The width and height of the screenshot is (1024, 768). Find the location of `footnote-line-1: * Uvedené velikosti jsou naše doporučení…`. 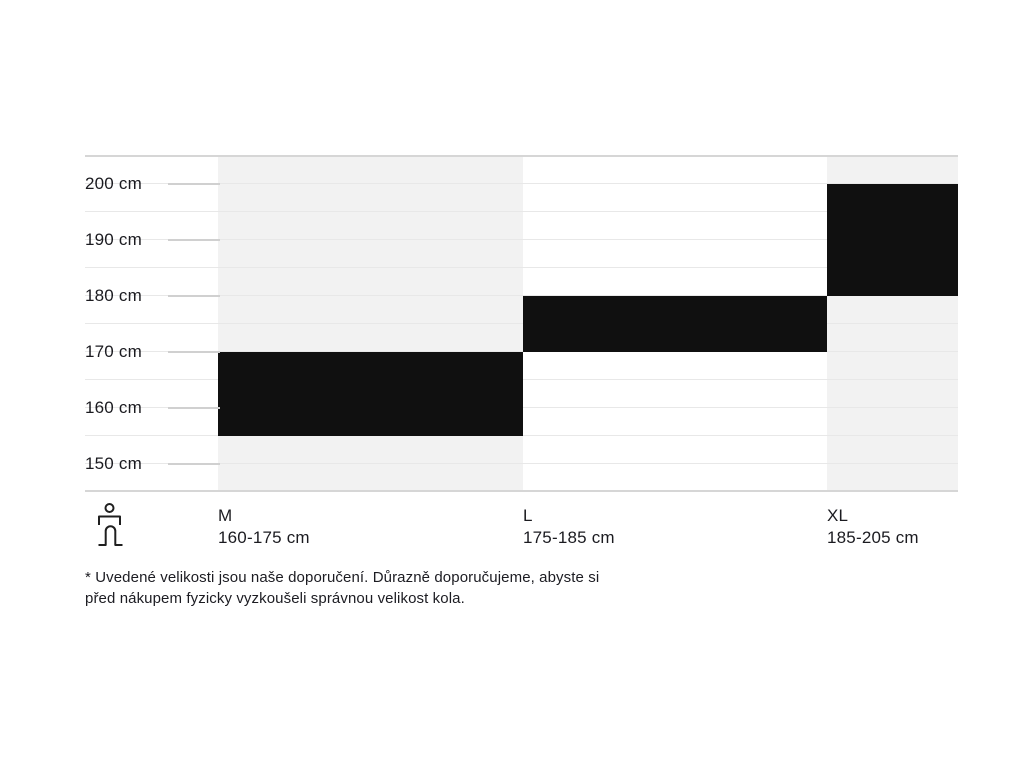

footnote-line-1: * Uvedené velikosti jsou naše doporučení… is located at coordinates (342, 577).